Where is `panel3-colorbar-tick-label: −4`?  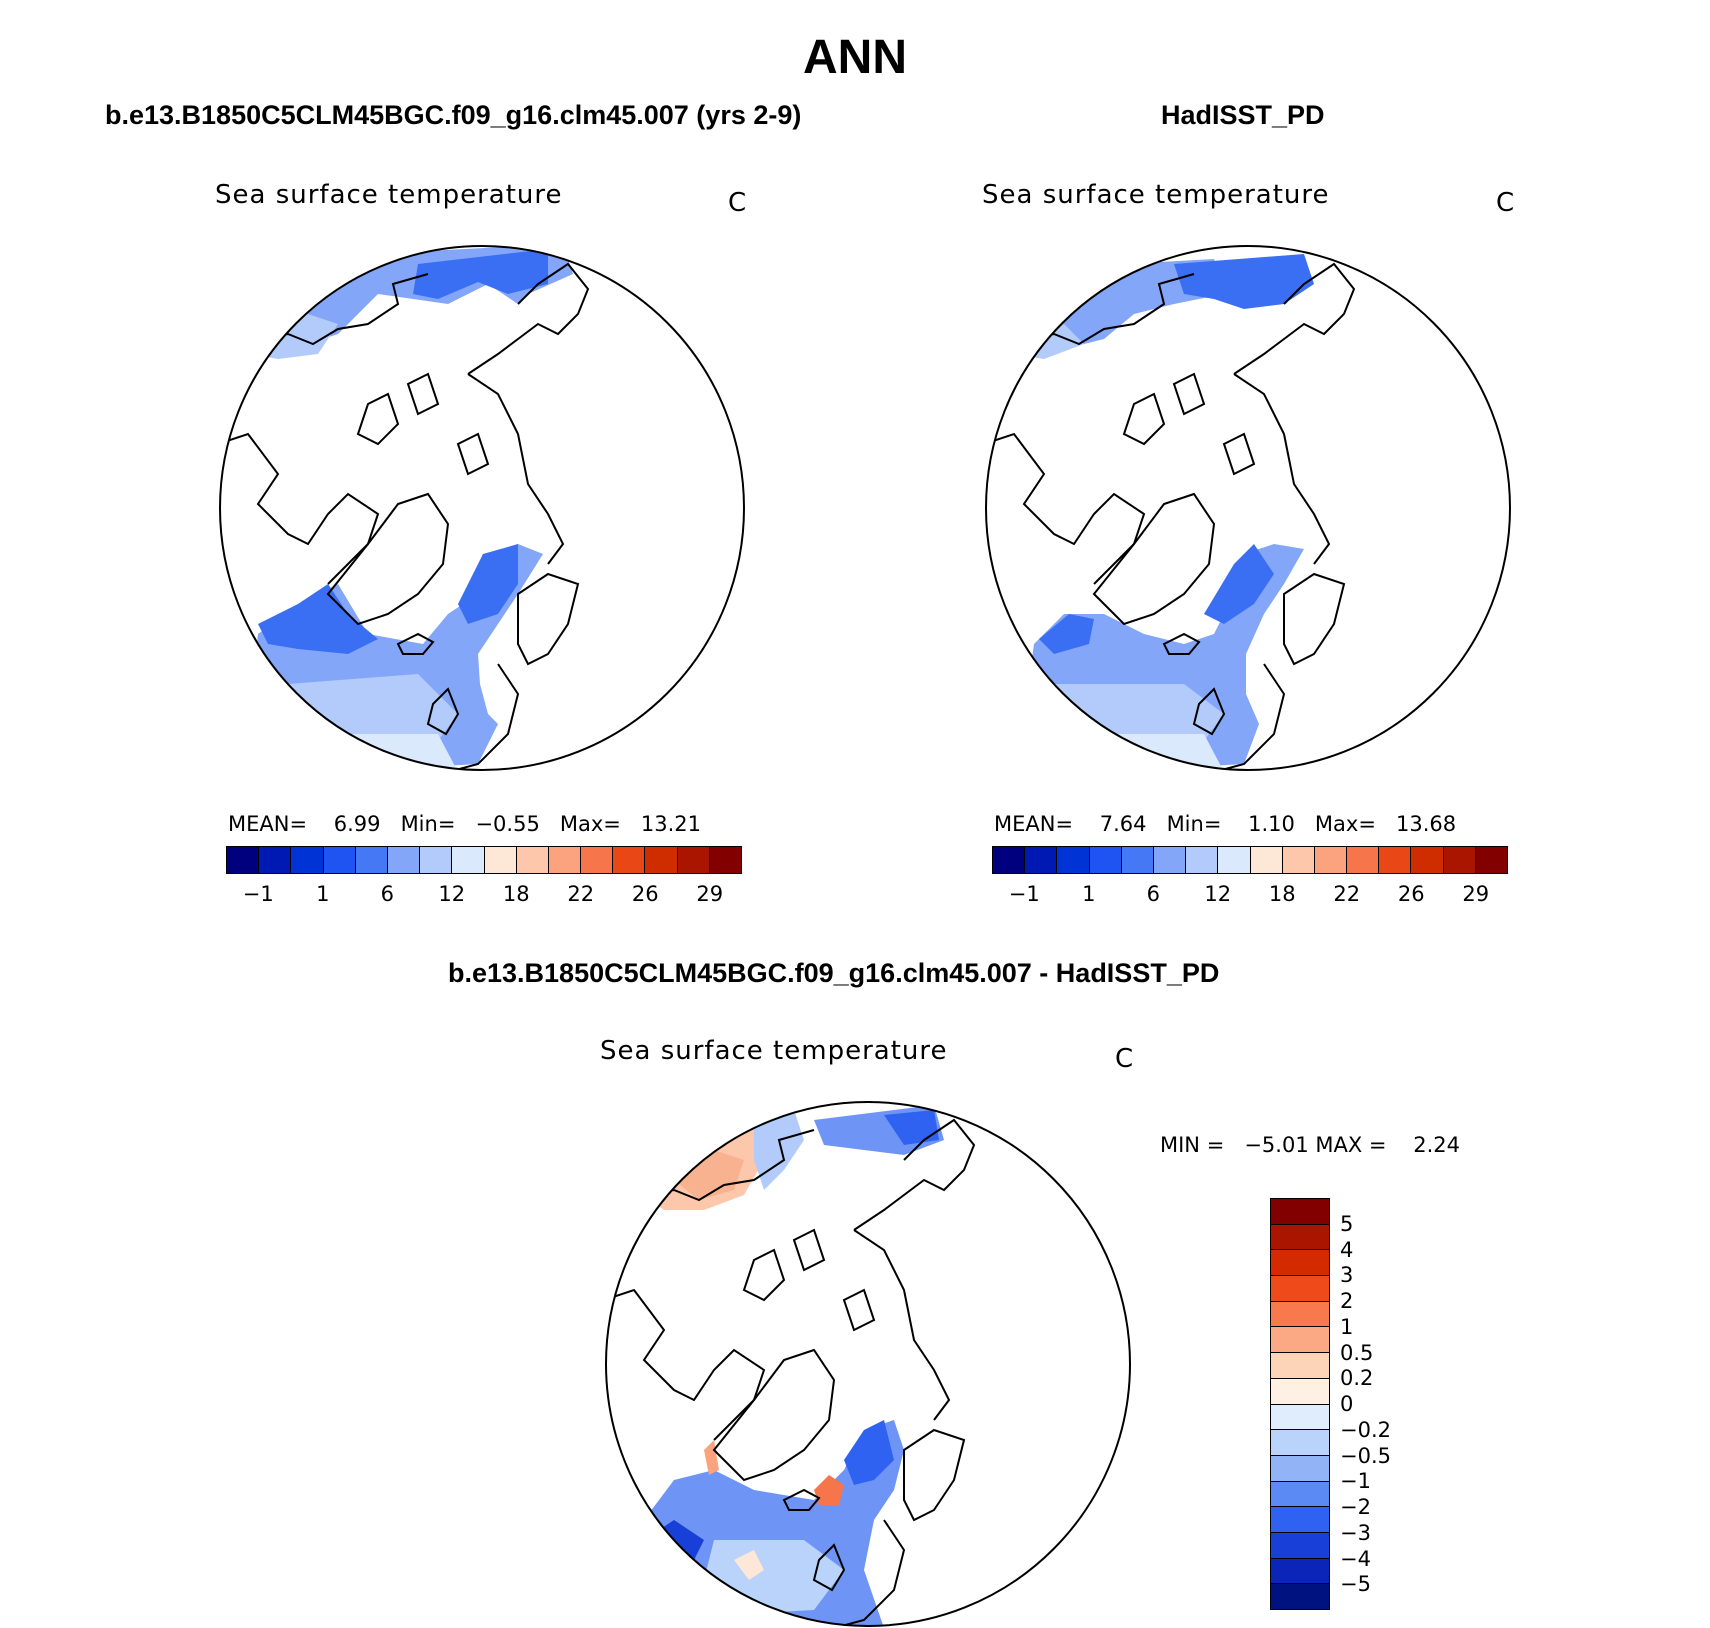
panel3-colorbar-tick-label: −4 is located at coordinates (1355, 1558).